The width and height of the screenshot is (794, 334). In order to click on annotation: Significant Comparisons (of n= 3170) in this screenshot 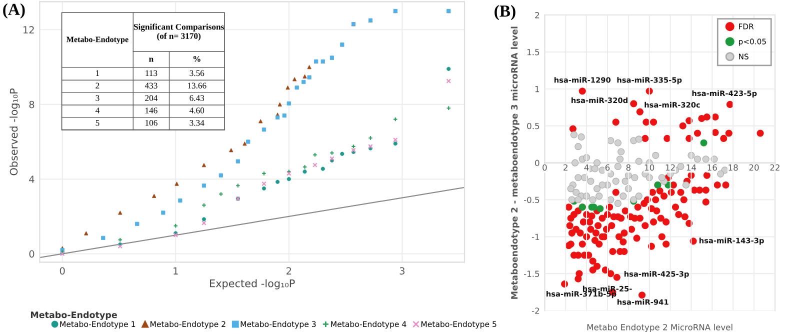, I will do `click(179, 32)`.